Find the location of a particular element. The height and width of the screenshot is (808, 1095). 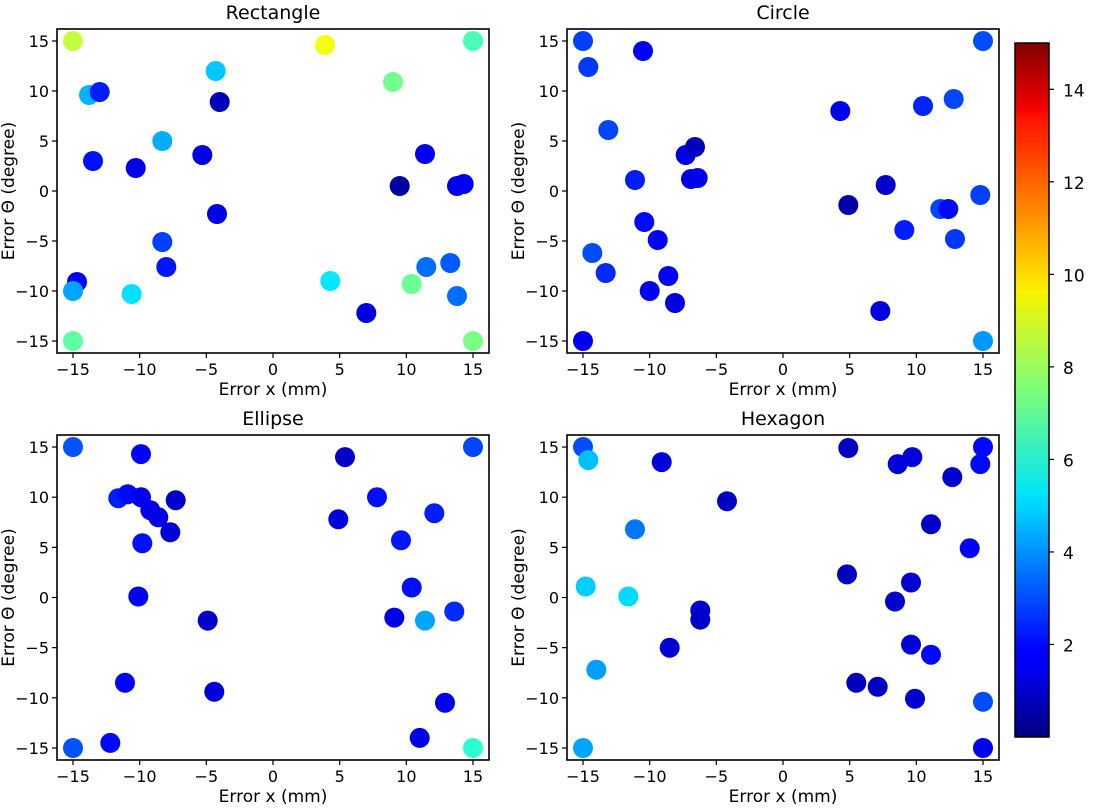

colorbar-gradient is located at coordinates (1032, 390).